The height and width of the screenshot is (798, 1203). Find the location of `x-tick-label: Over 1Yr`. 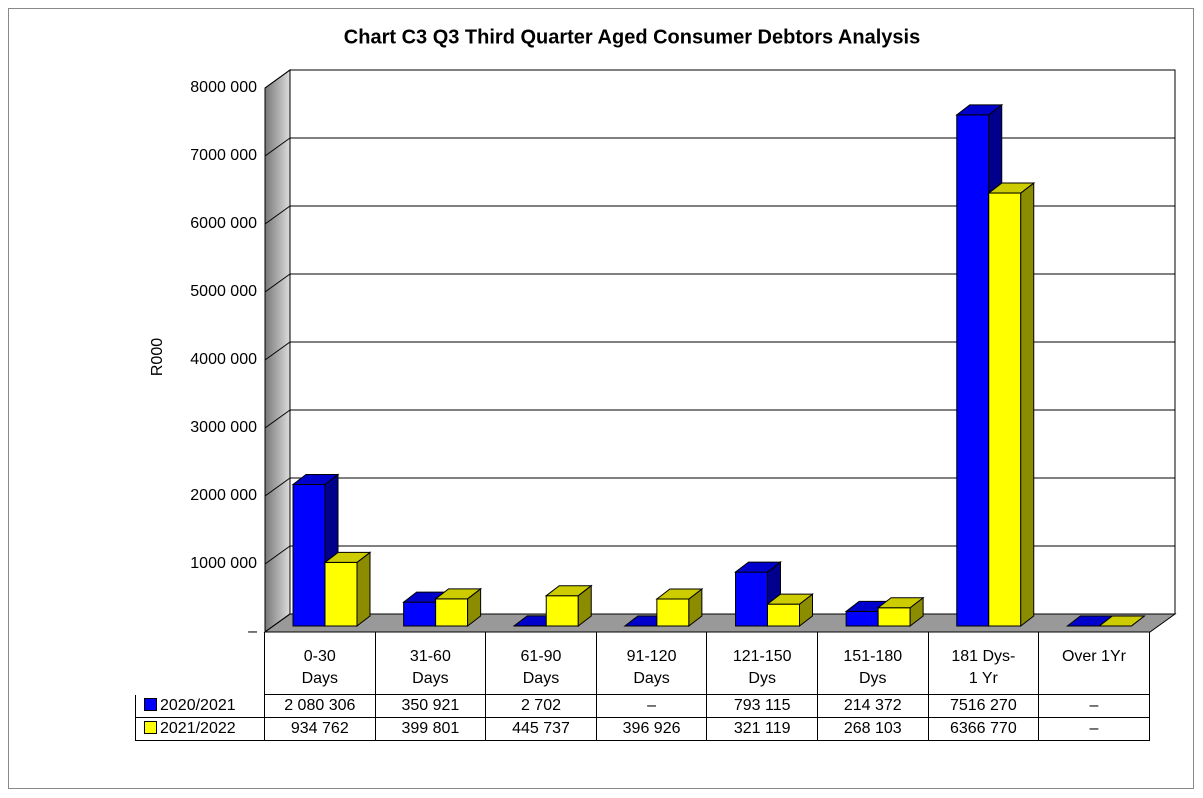

x-tick-label: Over 1Yr is located at coordinates (1094, 663).